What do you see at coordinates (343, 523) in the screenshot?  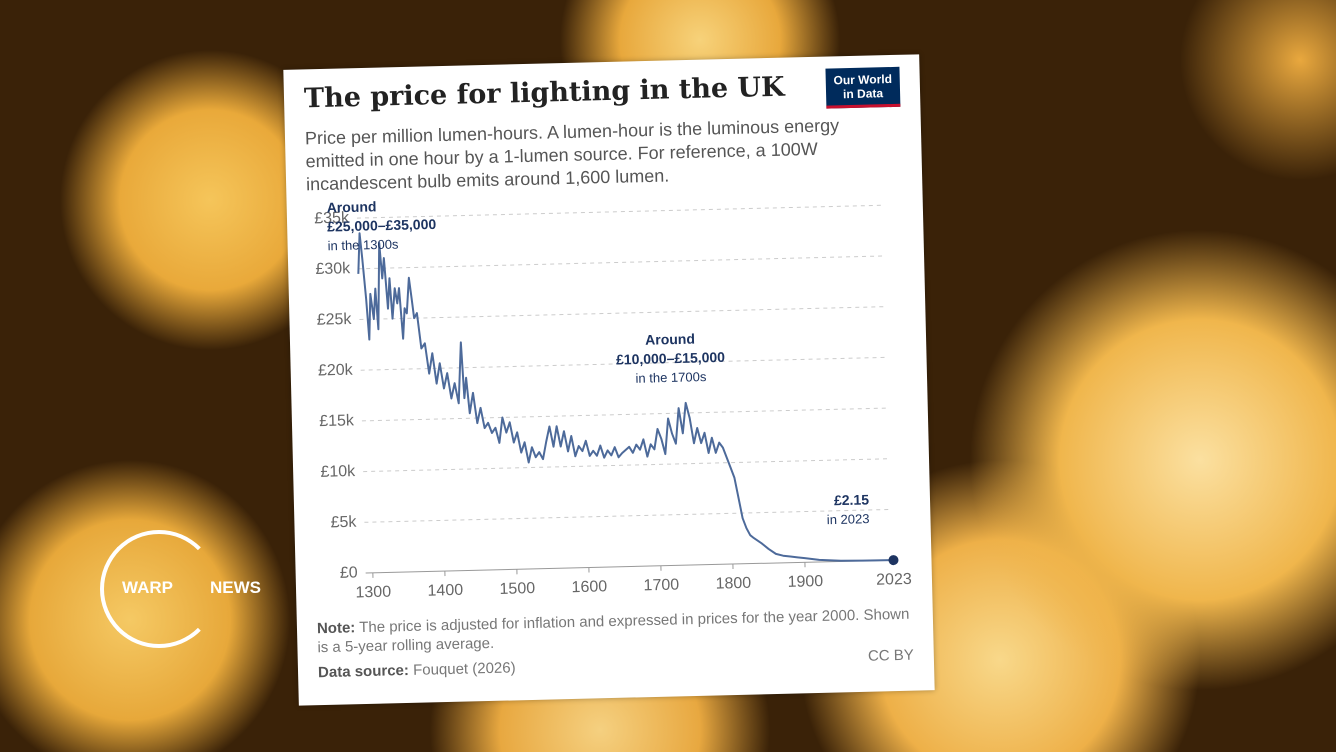 I see `y-tick-label: £5k` at bounding box center [343, 523].